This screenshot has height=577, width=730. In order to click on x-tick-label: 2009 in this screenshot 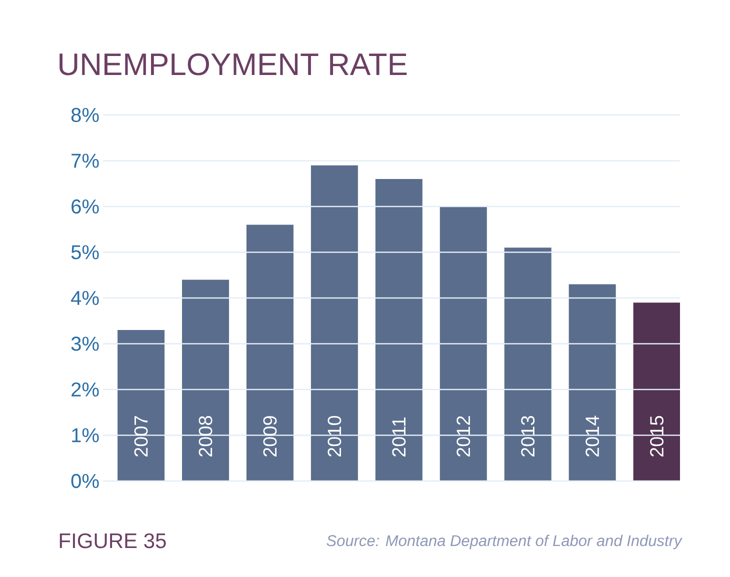, I will do `click(270, 436)`.